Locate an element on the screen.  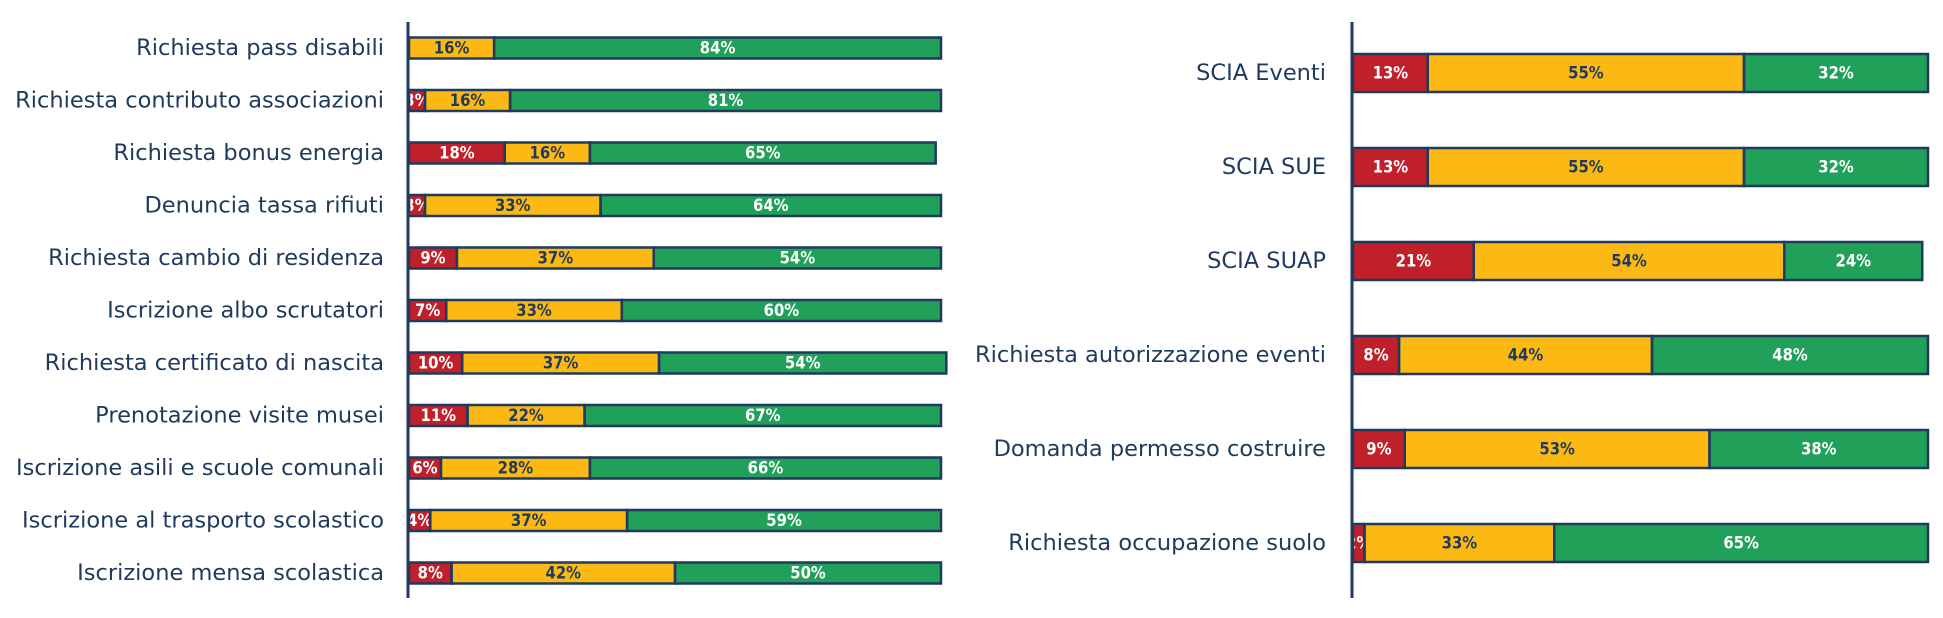
data-label-red: 18% is located at coordinates (457, 153).